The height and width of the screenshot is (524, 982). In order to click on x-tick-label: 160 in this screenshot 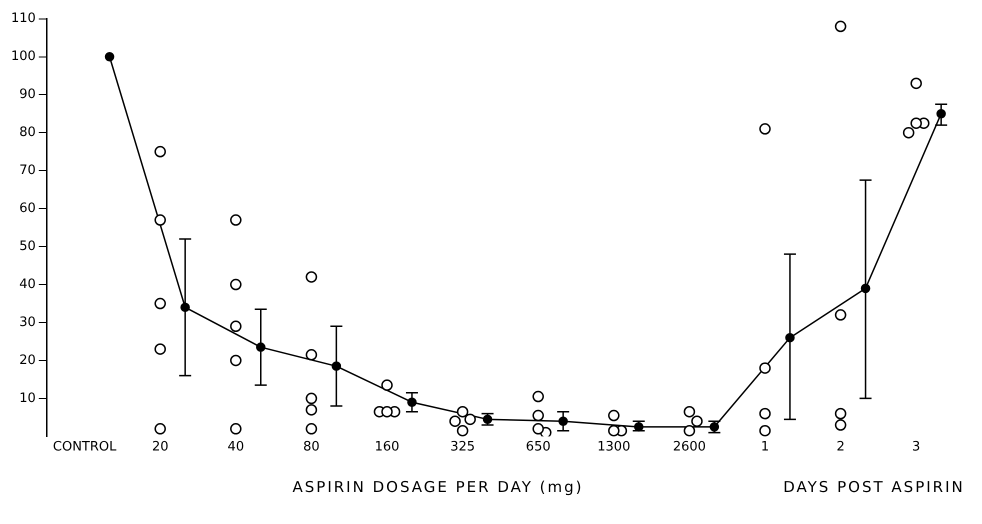, I will do `click(387, 447)`.